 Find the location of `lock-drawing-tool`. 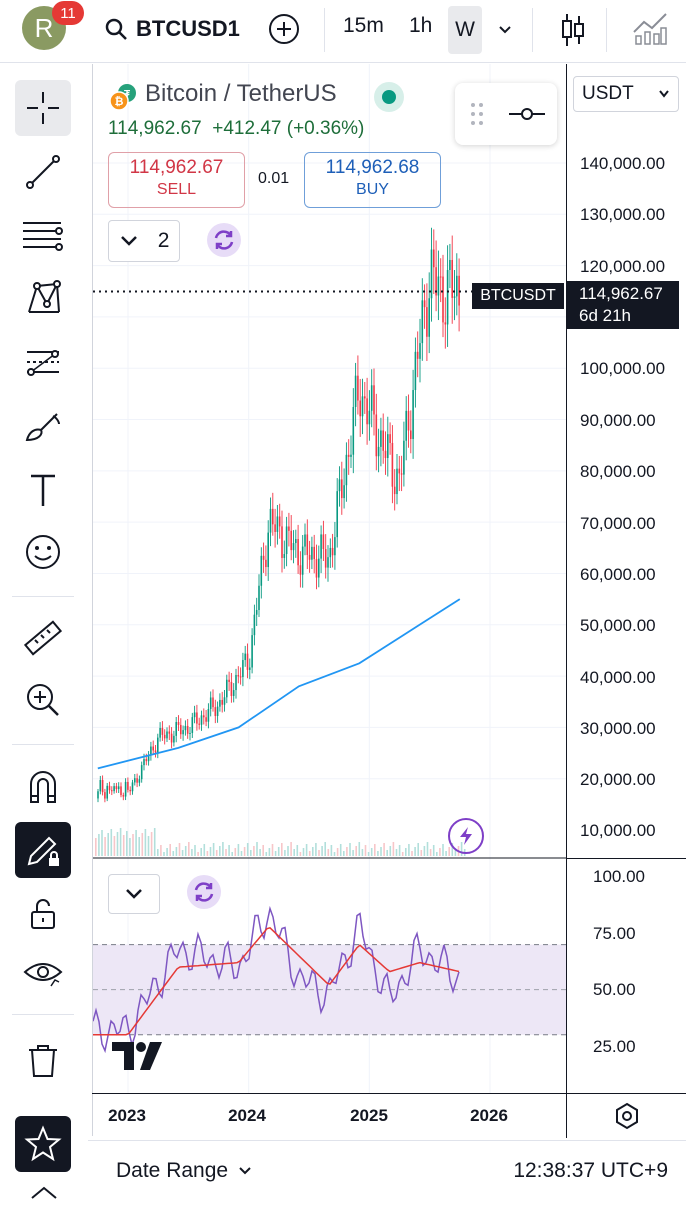

lock-drawing-tool is located at coordinates (43, 850).